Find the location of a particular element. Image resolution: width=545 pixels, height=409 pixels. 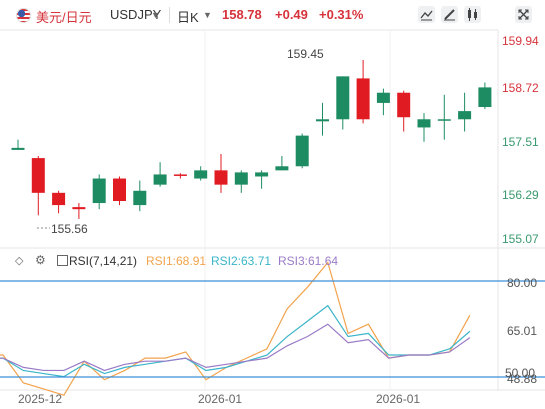

symbol-code: USDJPY is located at coordinates (136, 14).